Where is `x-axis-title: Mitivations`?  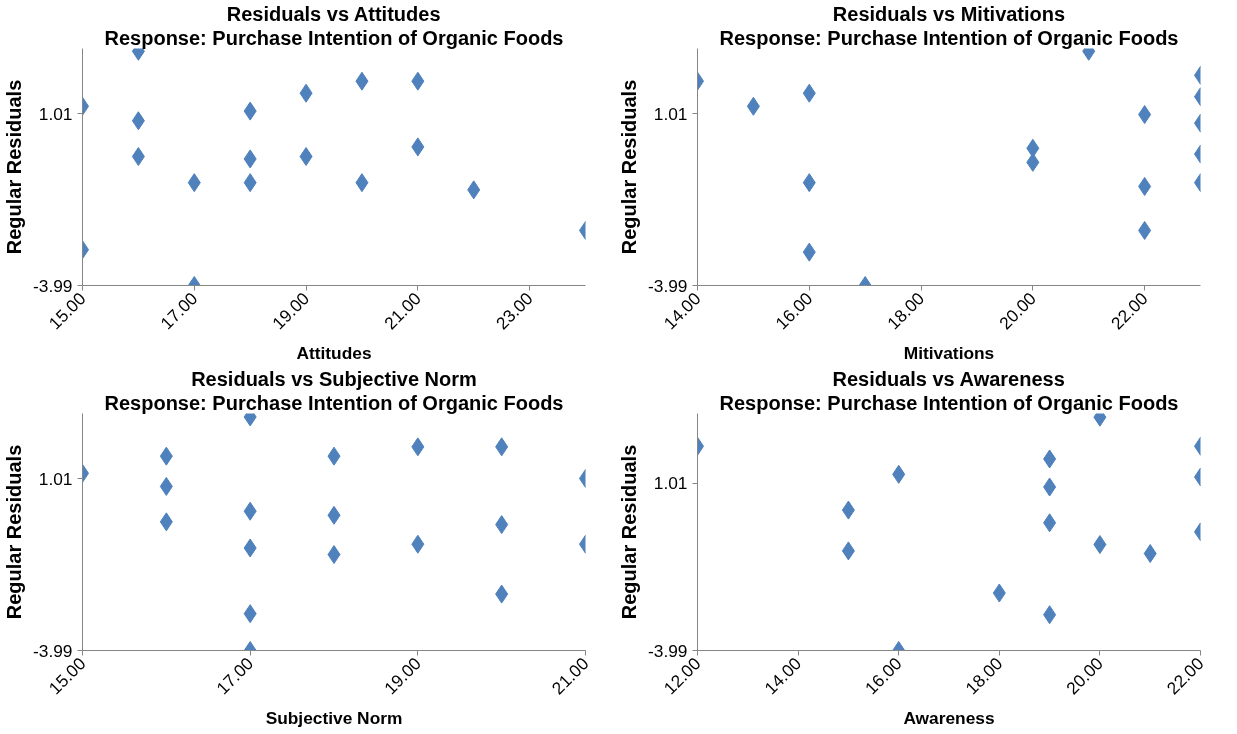 x-axis-title: Mitivations is located at coordinates (949, 352).